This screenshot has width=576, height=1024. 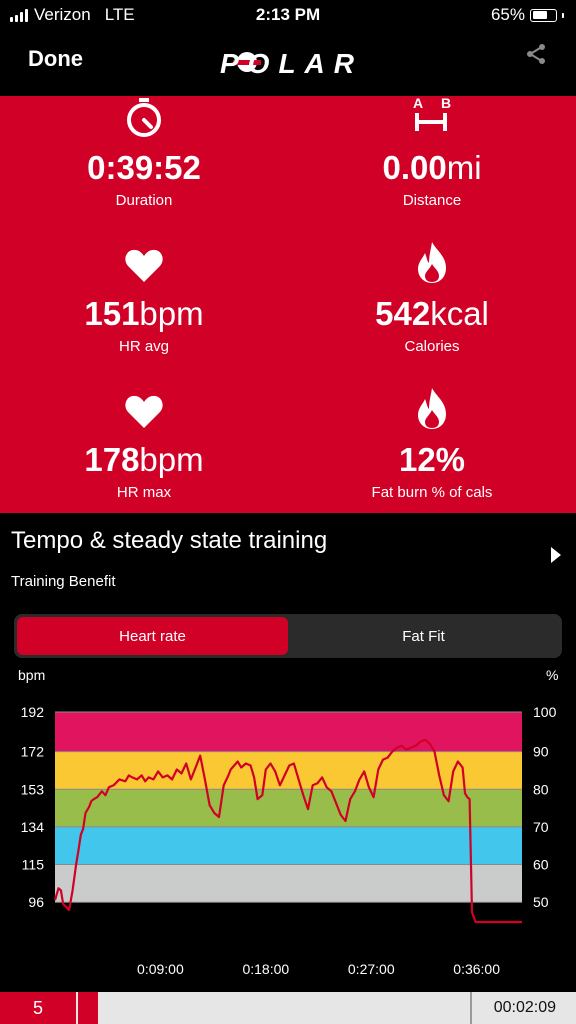 I want to click on y2-tick-label: 50, so click(x=541, y=902).